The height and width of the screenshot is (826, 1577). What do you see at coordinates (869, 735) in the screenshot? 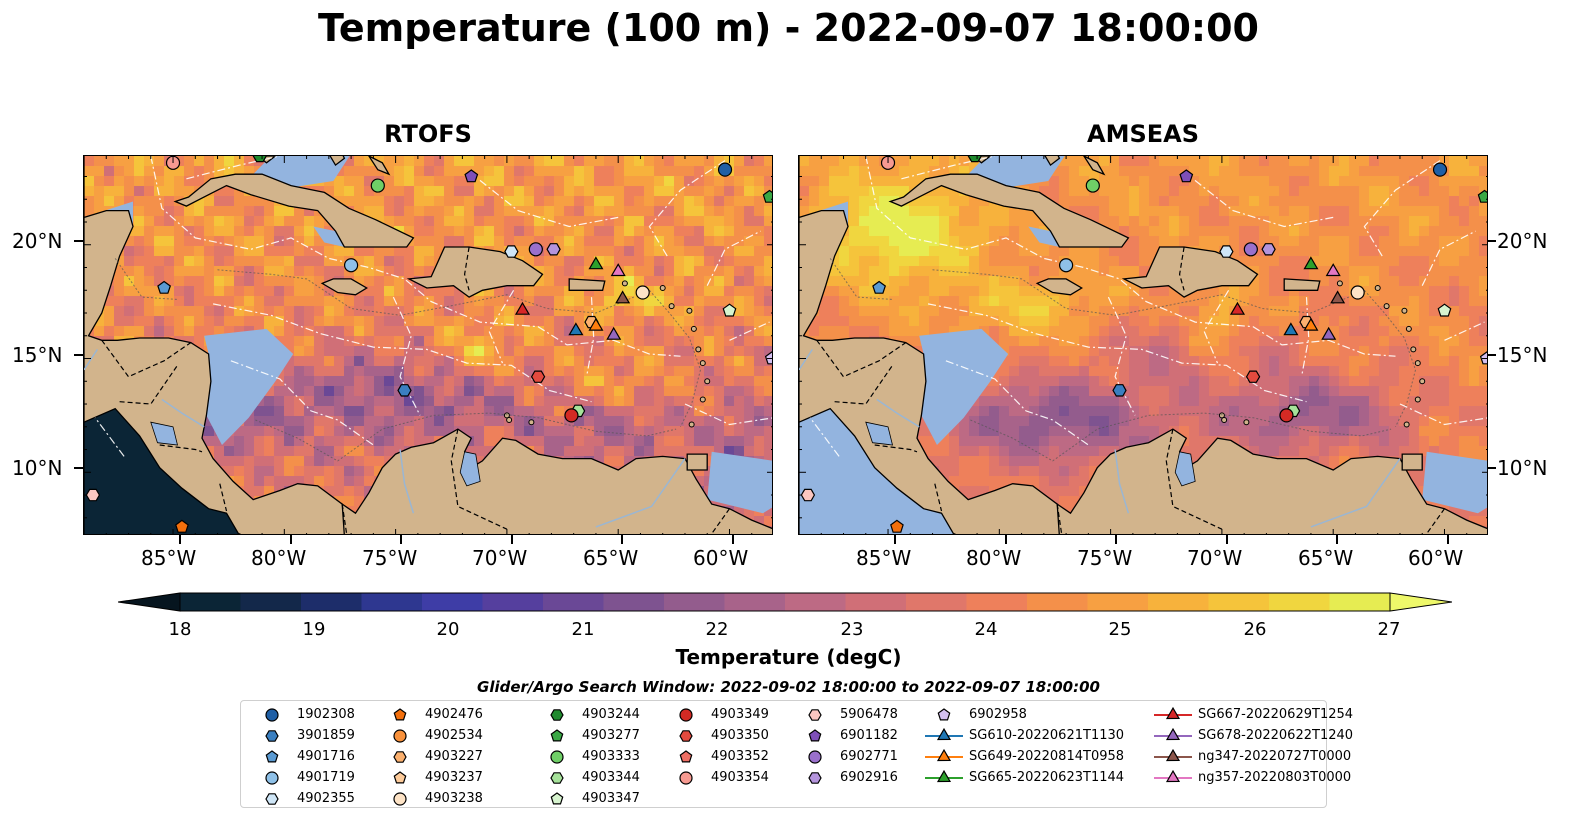
I see `legend-item-label: 6901182` at bounding box center [869, 735].